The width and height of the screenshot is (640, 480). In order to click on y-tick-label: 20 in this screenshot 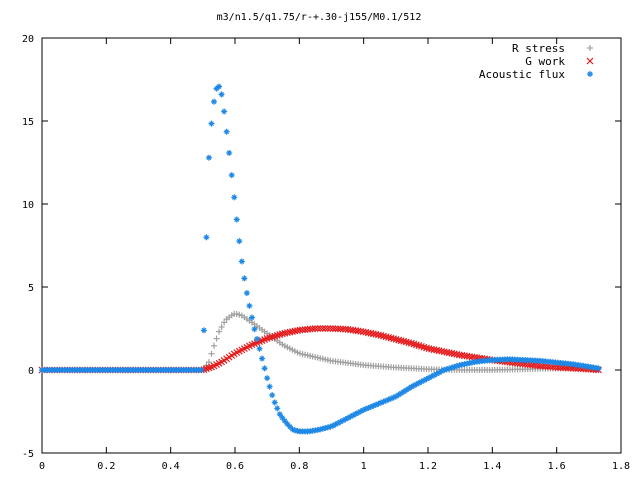, I will do `click(28, 39)`.